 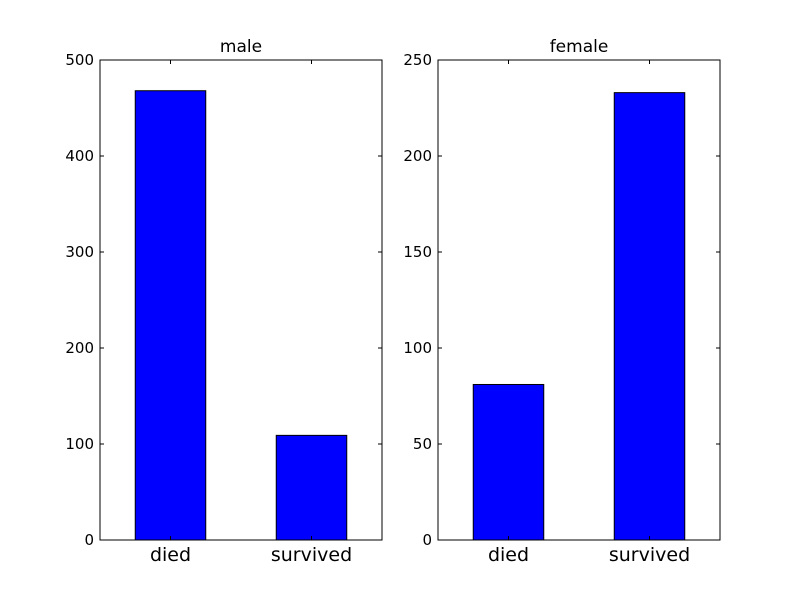 I want to click on y-tick-label-female-2: 100, so click(x=417, y=348).